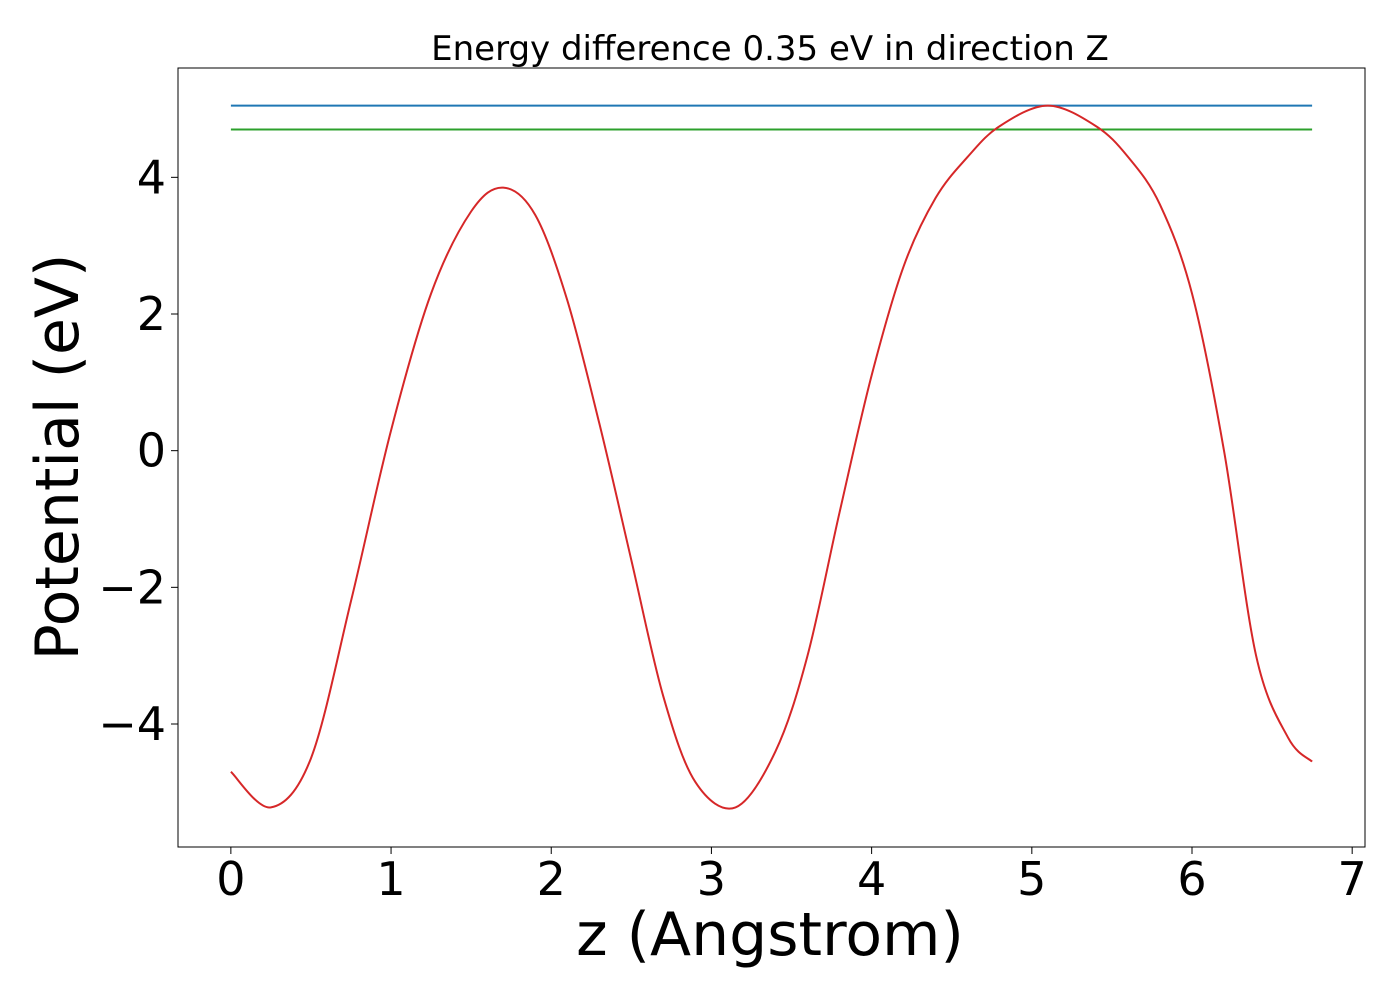  I want to click on x-tick-label: 7, so click(1352, 879).